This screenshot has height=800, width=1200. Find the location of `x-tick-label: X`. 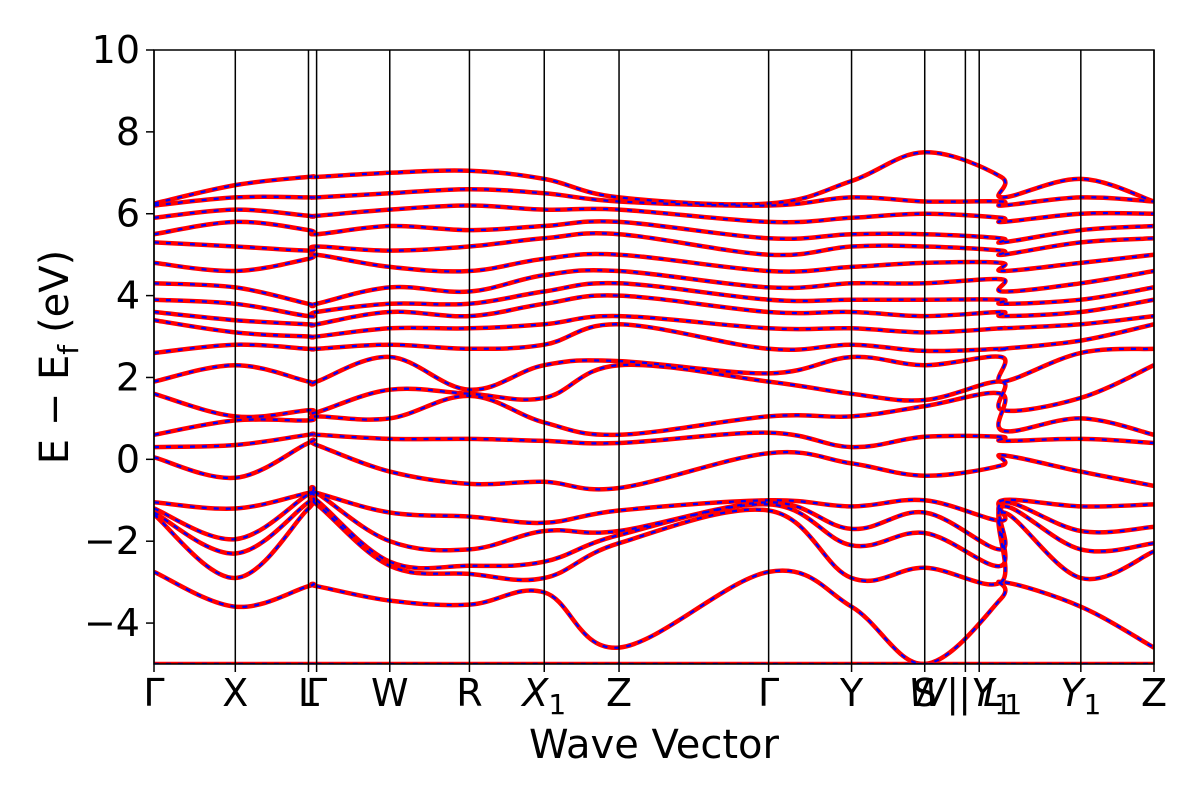

x-tick-label: X is located at coordinates (235, 693).